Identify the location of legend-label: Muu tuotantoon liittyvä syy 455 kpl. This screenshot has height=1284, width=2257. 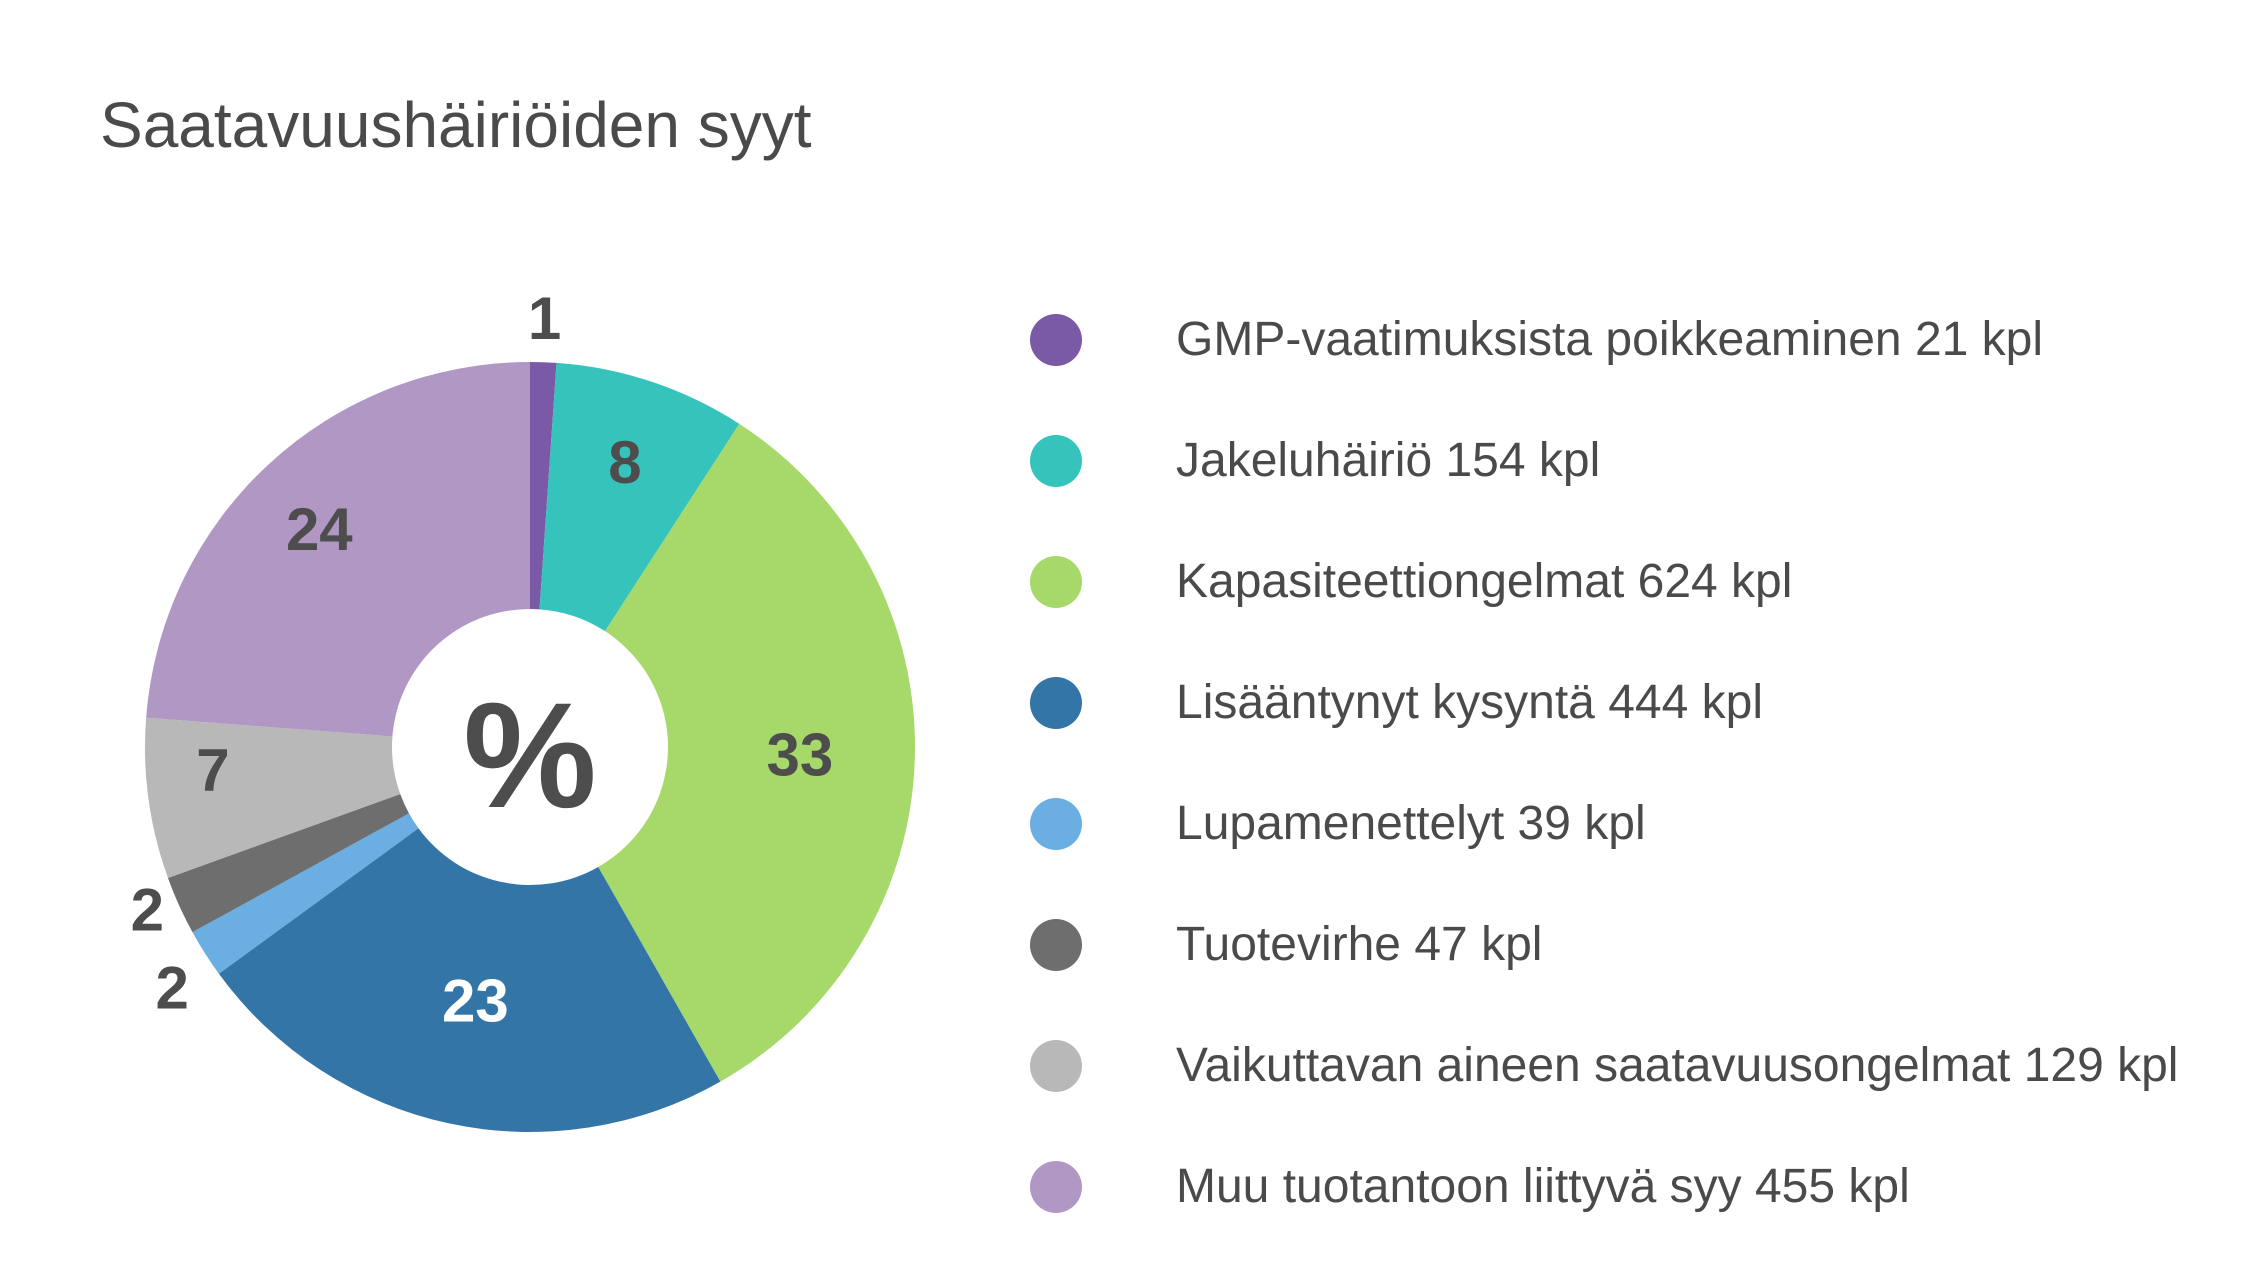
(1543, 1186).